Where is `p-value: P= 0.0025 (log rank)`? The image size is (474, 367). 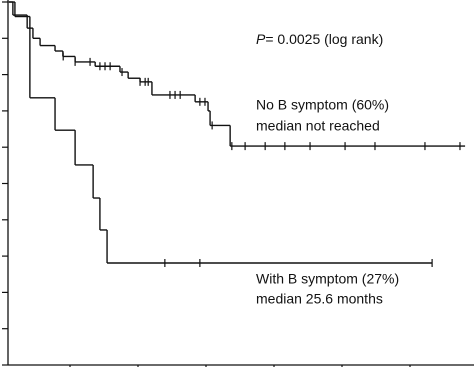 p-value: P= 0.0025 (log rank) is located at coordinates (319, 39).